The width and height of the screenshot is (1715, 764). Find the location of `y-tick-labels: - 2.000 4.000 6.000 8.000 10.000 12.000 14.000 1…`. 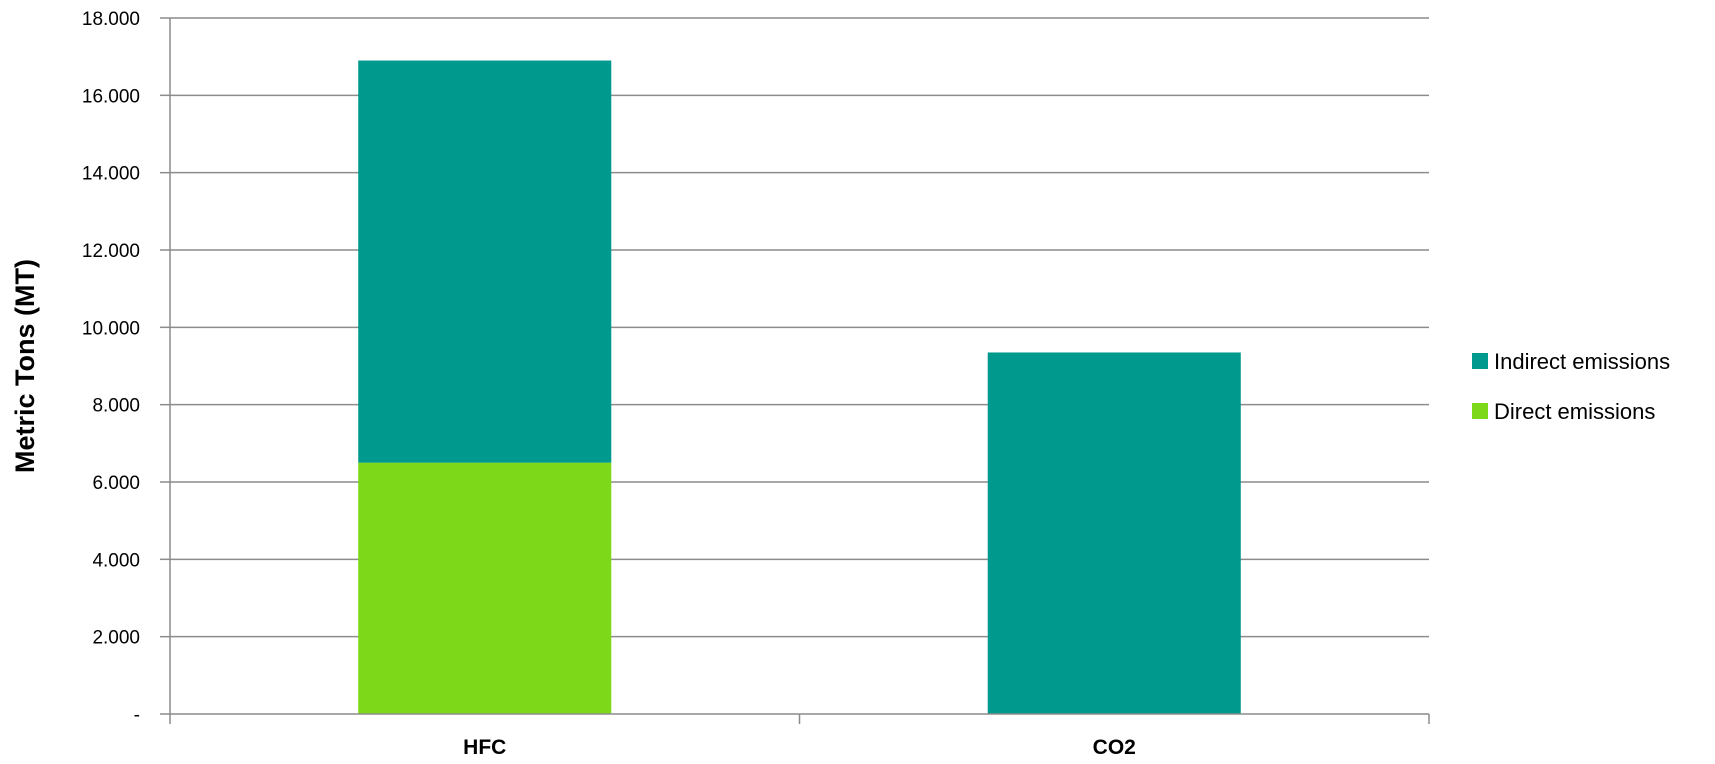

y-tick-labels: - 2.000 4.000 6.000 8.000 10.000 12.000 14.000 1… is located at coordinates (111, 367).